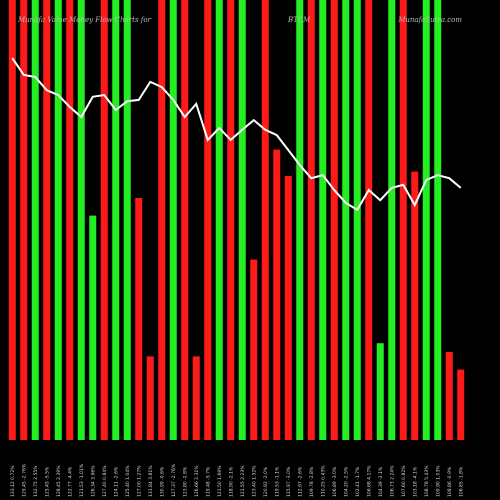 Image resolution: width=500 pixels, height=500 pixels. I want to click on x-tick-label: 133.12 0.72%, so click(13, 481).